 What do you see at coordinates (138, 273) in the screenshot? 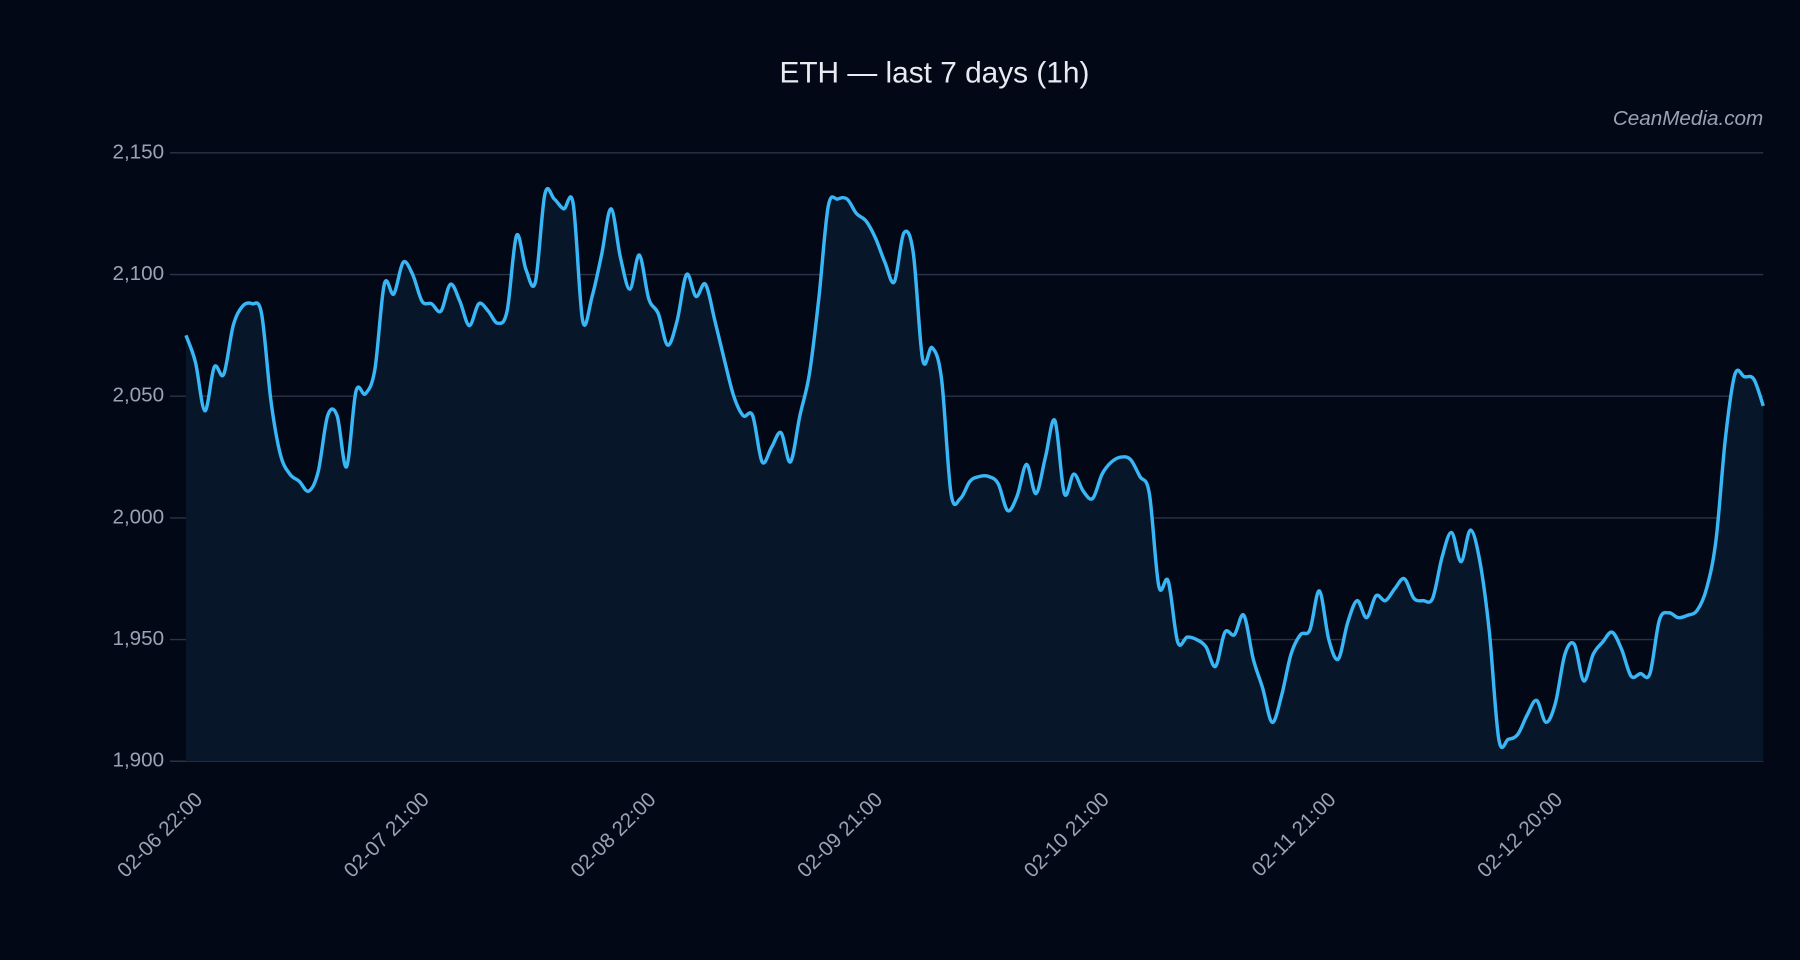
I see `y-tick-label: 2,100` at bounding box center [138, 273].